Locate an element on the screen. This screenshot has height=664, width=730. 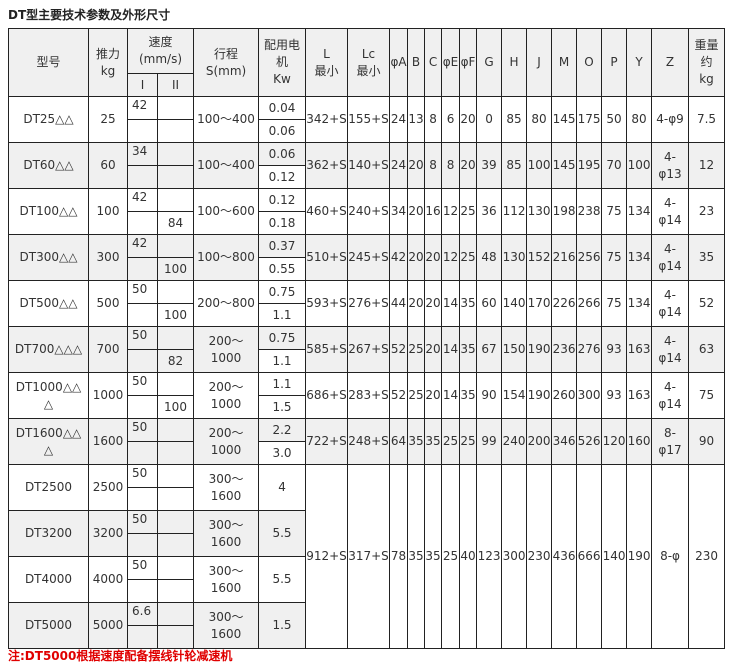
model-cell: DT25△△ is located at coordinates (48, 119).